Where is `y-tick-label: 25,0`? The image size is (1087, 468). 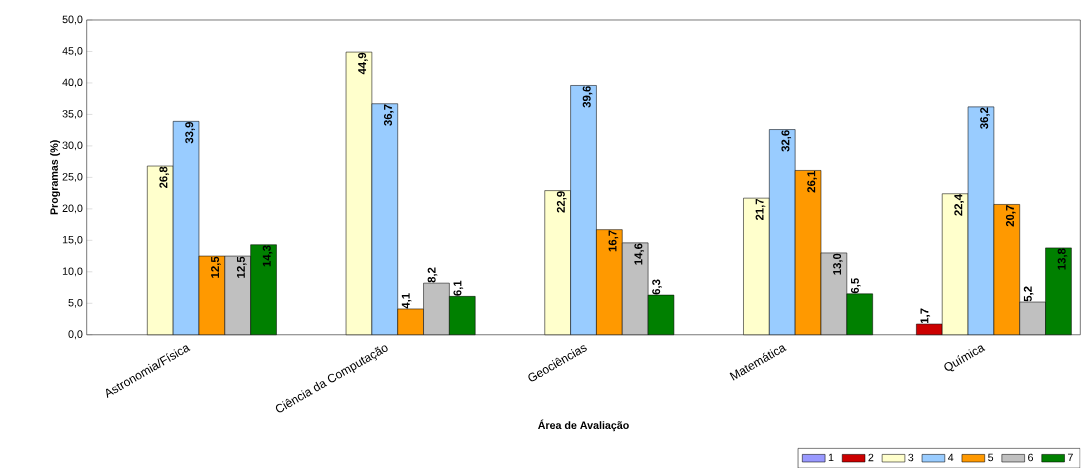 y-tick-label: 25,0 is located at coordinates (72, 177).